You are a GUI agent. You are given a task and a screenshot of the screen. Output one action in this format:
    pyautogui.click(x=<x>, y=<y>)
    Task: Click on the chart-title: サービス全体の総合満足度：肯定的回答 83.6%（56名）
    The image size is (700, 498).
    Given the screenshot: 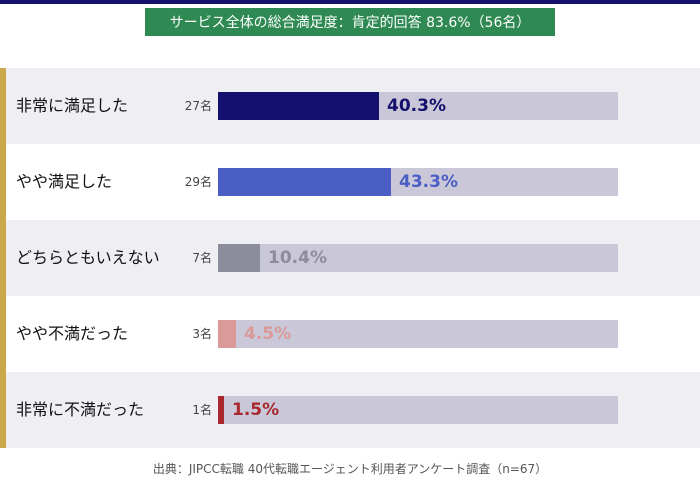 What is the action you would take?
    pyautogui.click(x=350, y=22)
    